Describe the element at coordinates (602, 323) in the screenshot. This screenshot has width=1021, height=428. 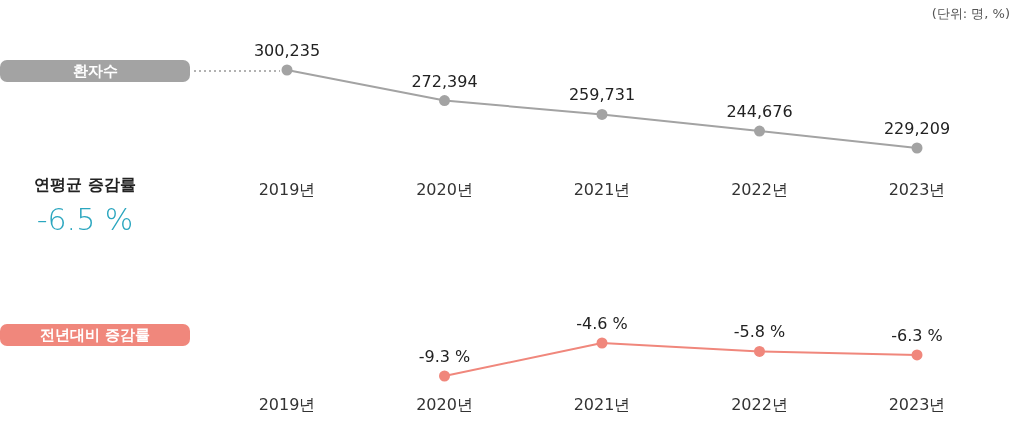
I see `data-label: -4.6 %` at that location.